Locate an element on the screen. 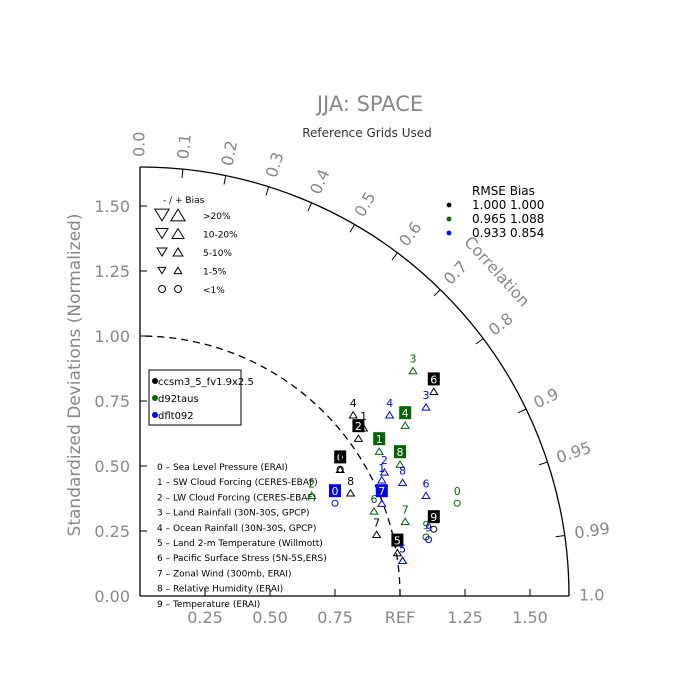 Image resolution: width=700 pixels, height=700 pixels. data-point: 7 is located at coordinates (381, 495).